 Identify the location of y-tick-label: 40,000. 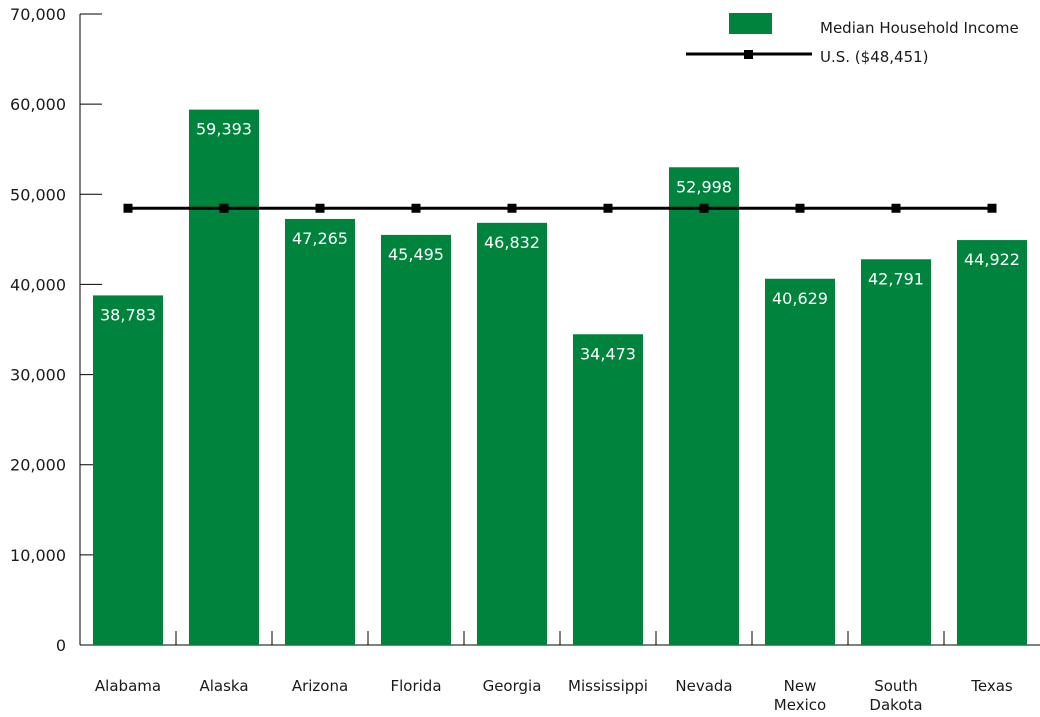
(38, 284).